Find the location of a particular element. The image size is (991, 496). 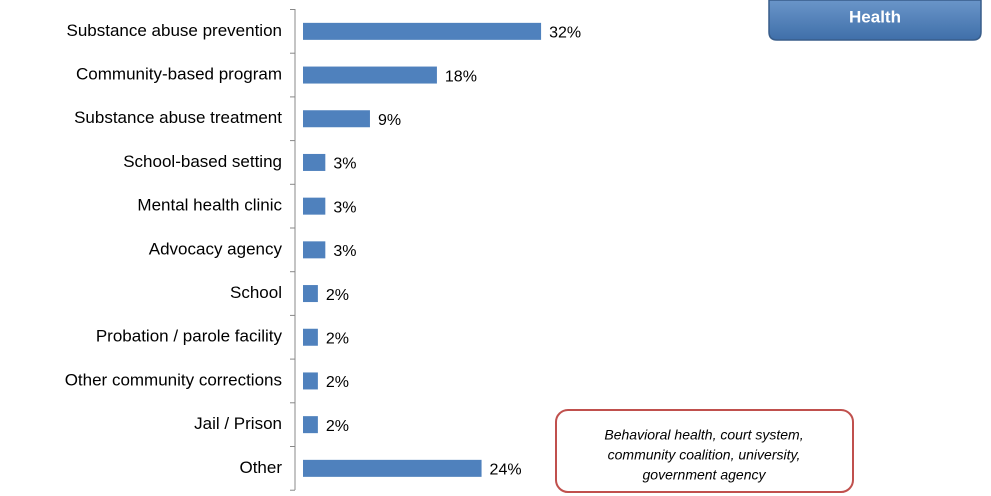

y-tick-label: School is located at coordinates (256, 292).